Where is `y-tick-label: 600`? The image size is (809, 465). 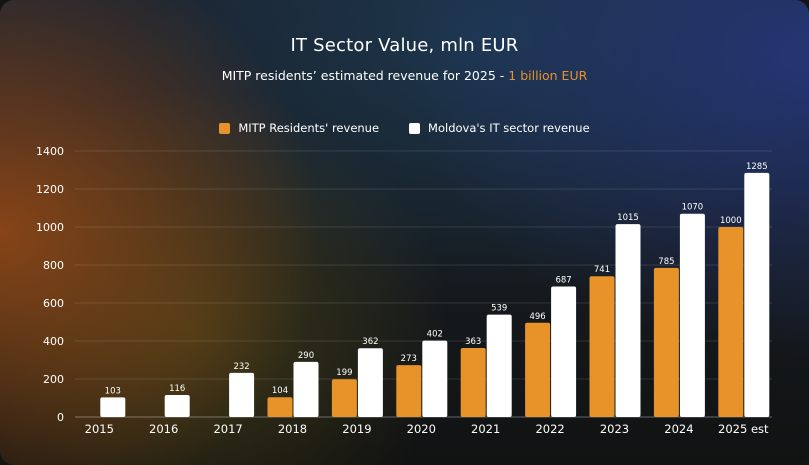 y-tick-label: 600 is located at coordinates (53, 303).